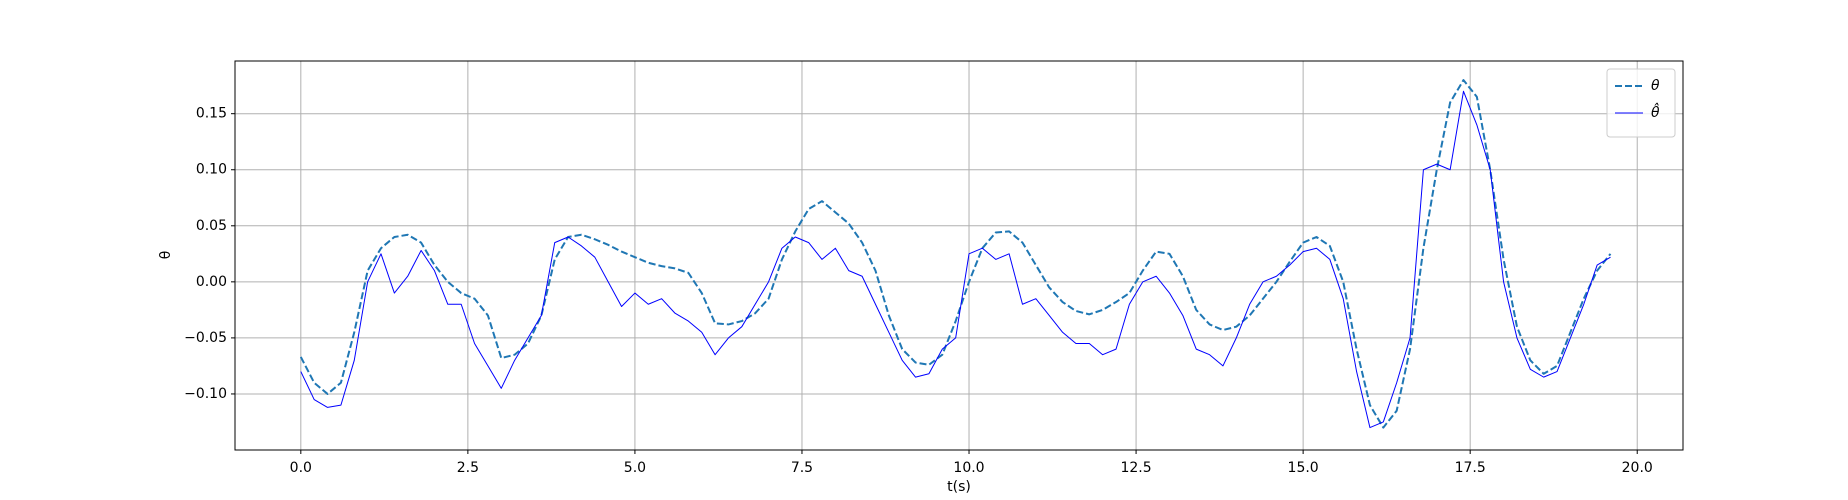 The width and height of the screenshot is (1848, 500). I want to click on y-tick-label: 0.00, so click(211, 282).